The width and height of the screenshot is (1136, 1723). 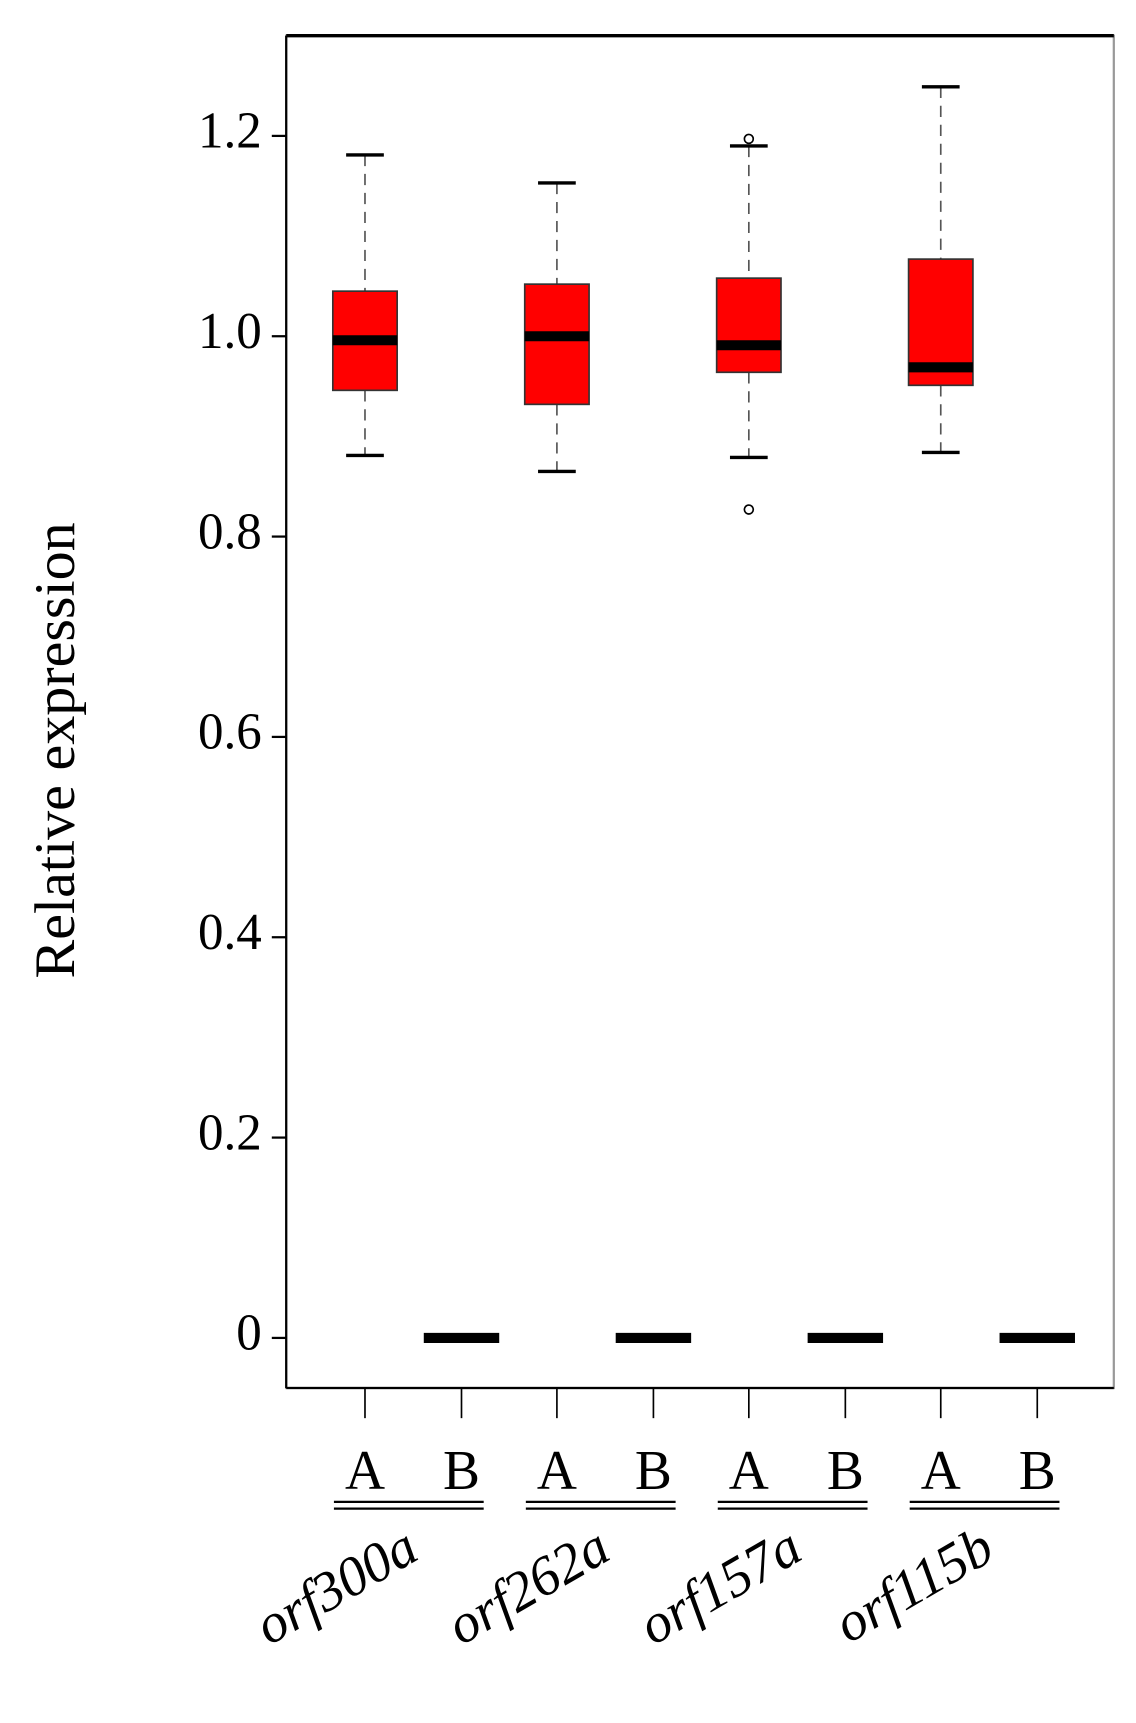 I want to click on y-tick-label: 0.2, so click(x=230, y=1132).